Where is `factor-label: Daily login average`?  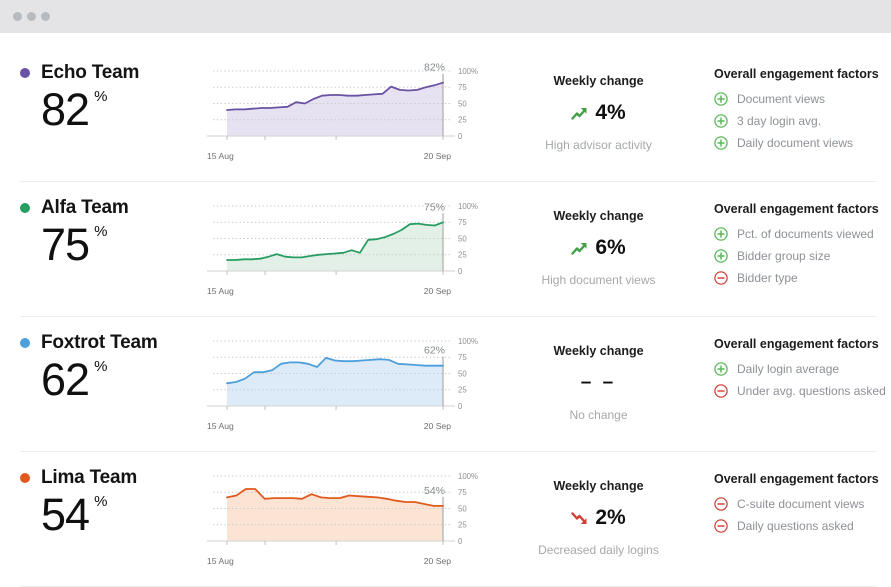 factor-label: Daily login average is located at coordinates (788, 369).